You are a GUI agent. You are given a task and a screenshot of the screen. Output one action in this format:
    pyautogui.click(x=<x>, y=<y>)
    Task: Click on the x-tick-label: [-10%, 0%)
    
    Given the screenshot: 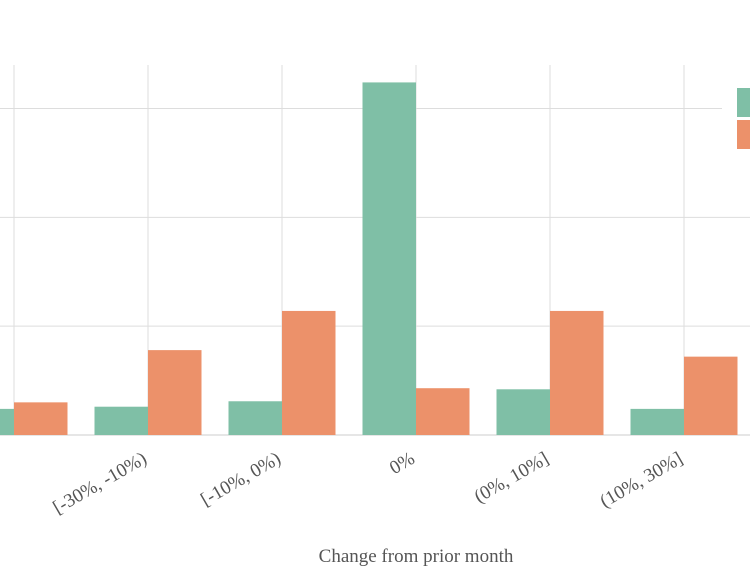 What is the action you would take?
    pyautogui.click(x=240, y=479)
    